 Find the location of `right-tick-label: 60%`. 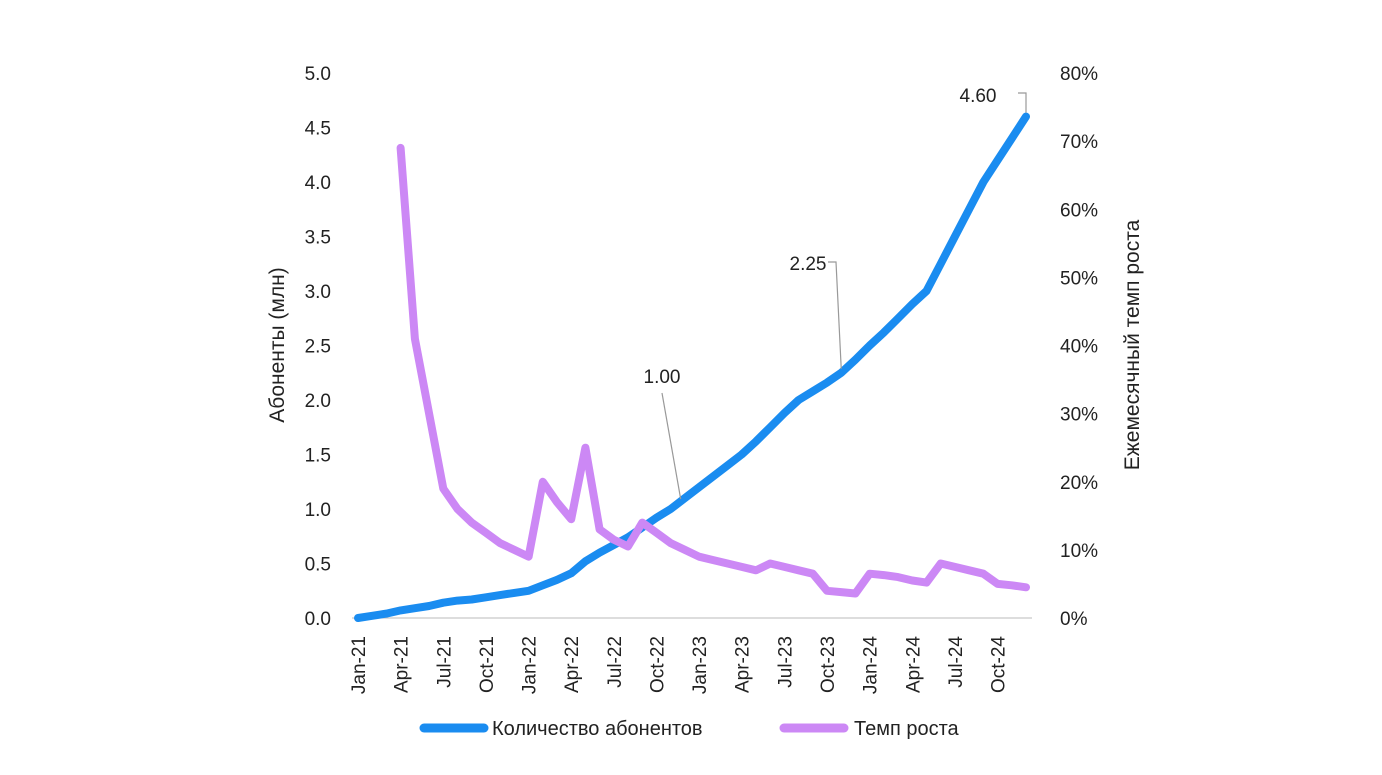

right-tick-label: 60% is located at coordinates (1079, 210).